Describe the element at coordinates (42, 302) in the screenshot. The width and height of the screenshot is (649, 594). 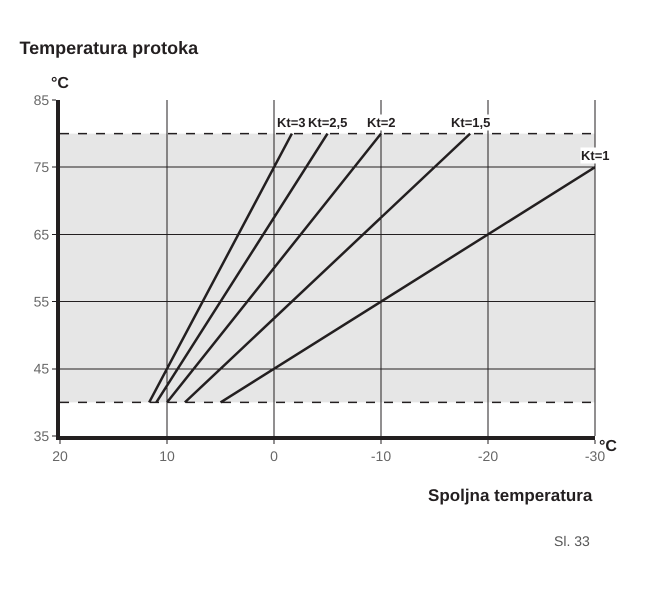
I see `y-tick-label: 55` at that location.